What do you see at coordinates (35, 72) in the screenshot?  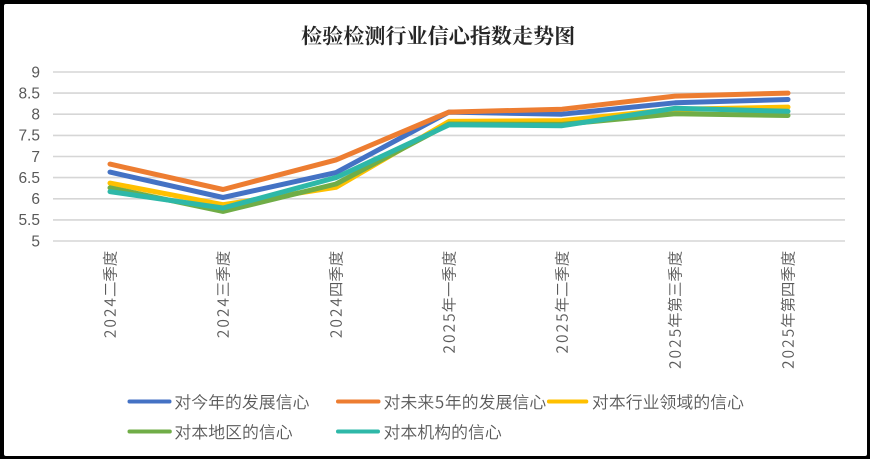 I see `svg-text: 9` at bounding box center [35, 72].